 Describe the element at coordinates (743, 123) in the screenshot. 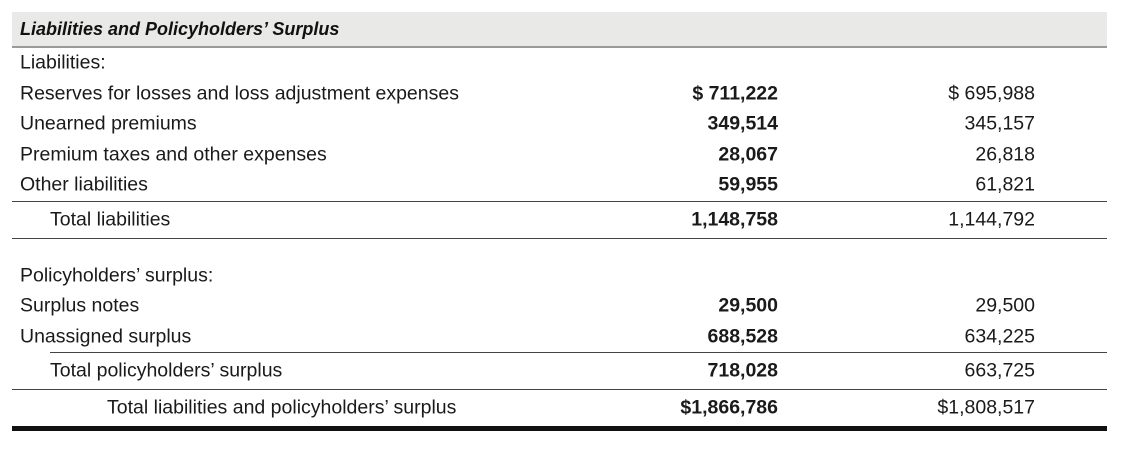

I see `current-year-value: 349,514` at that location.